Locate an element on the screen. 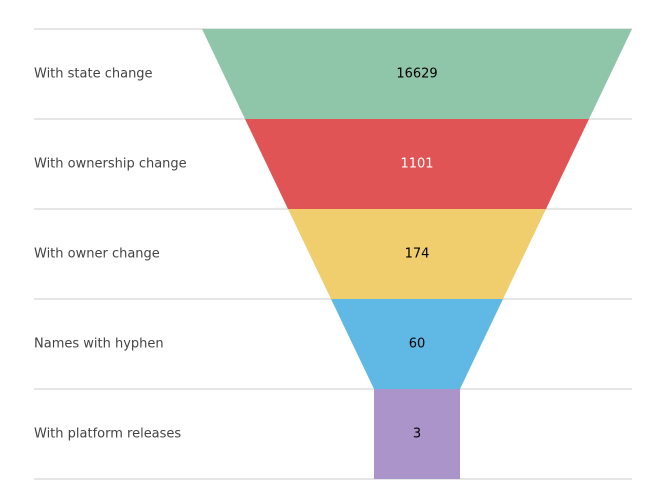 Image resolution: width=663 pixels, height=502 pixels. value-label: 1101 is located at coordinates (416, 164).